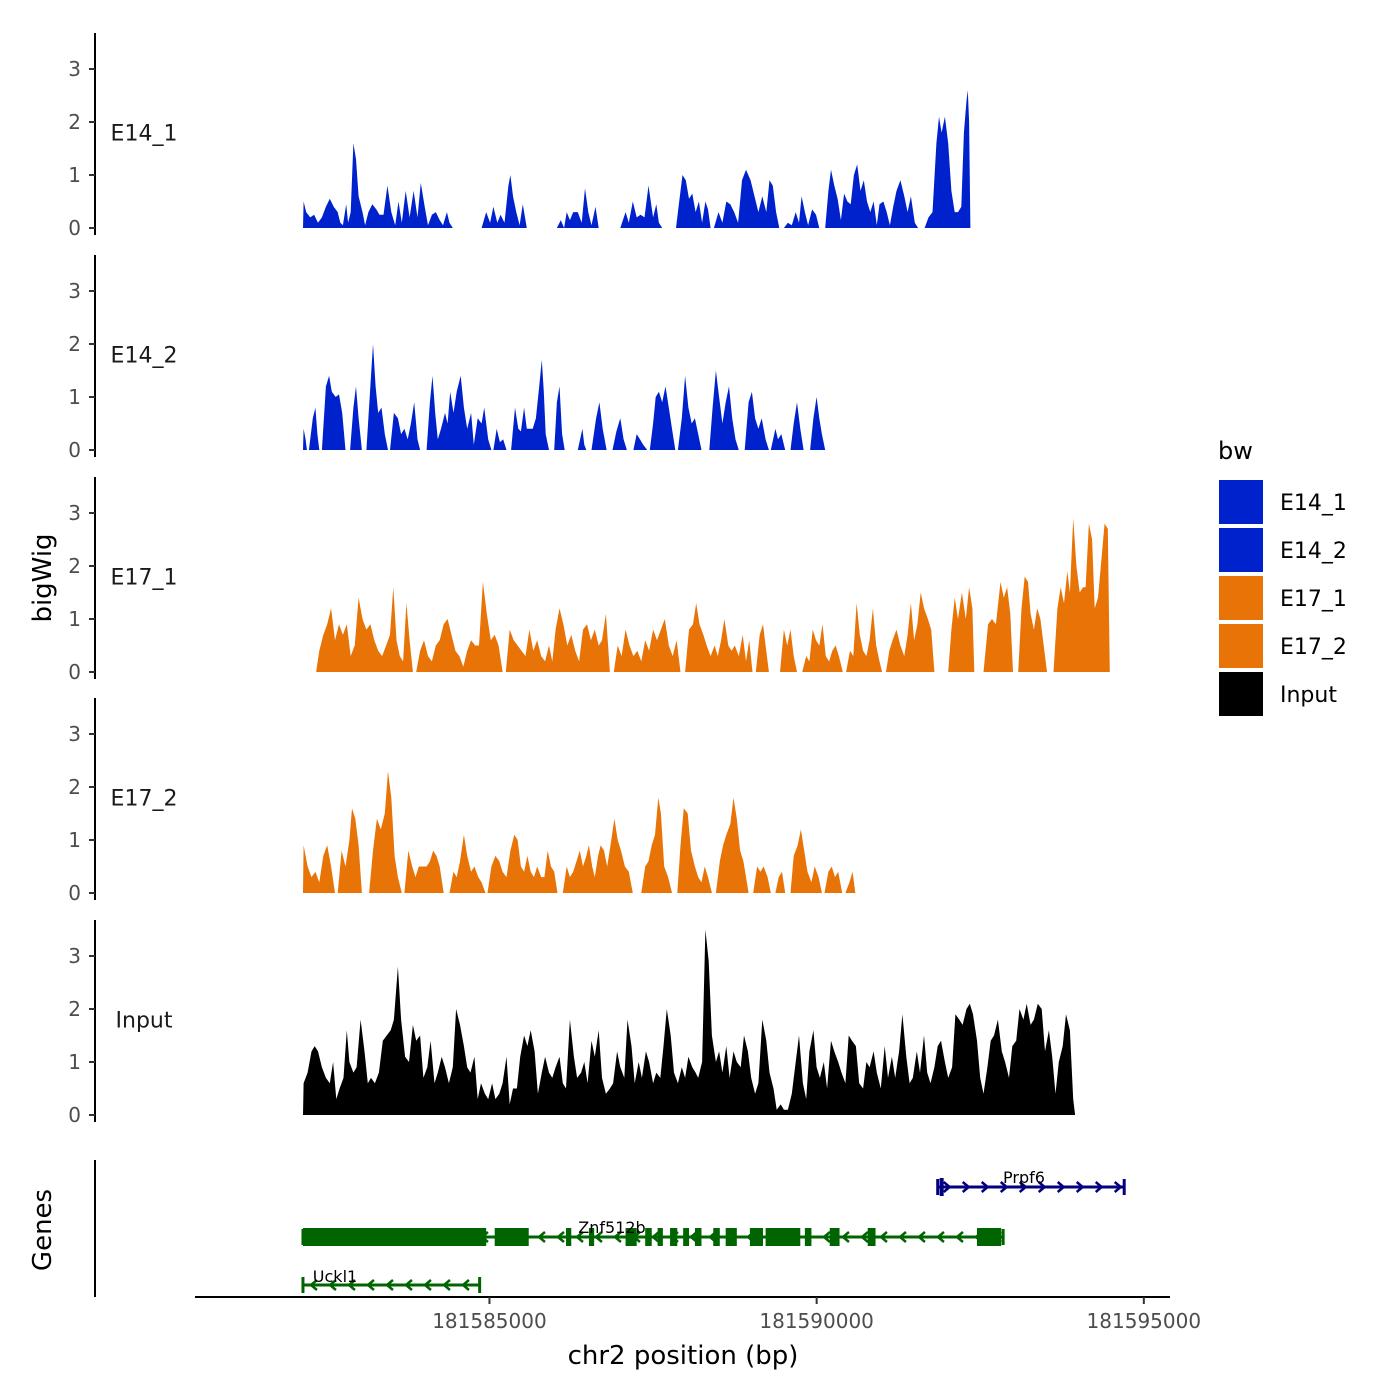  Describe the element at coordinates (1313, 551) in the screenshot. I see `legend-label: E14_2` at that location.